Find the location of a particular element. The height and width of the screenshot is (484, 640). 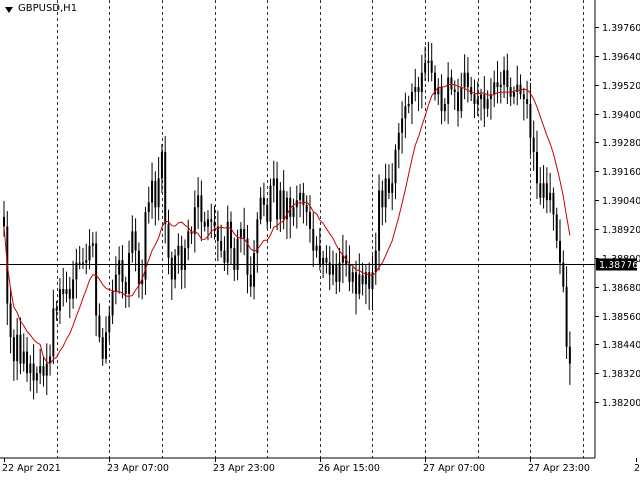

y-tick-label: 1.38560 is located at coordinates (621, 317).